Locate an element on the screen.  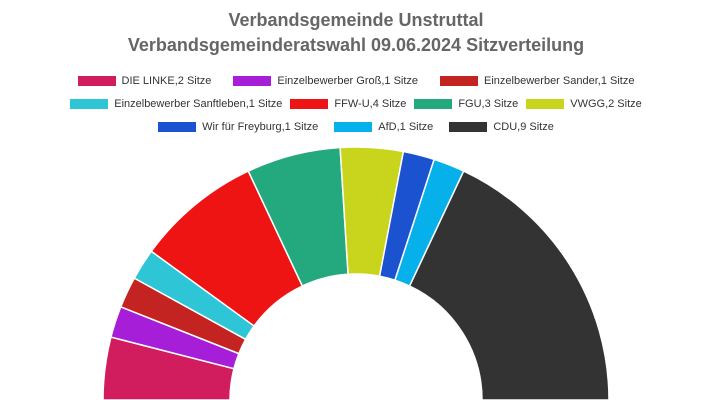
legend-label: CDU,9 Sitze is located at coordinates (523, 127).